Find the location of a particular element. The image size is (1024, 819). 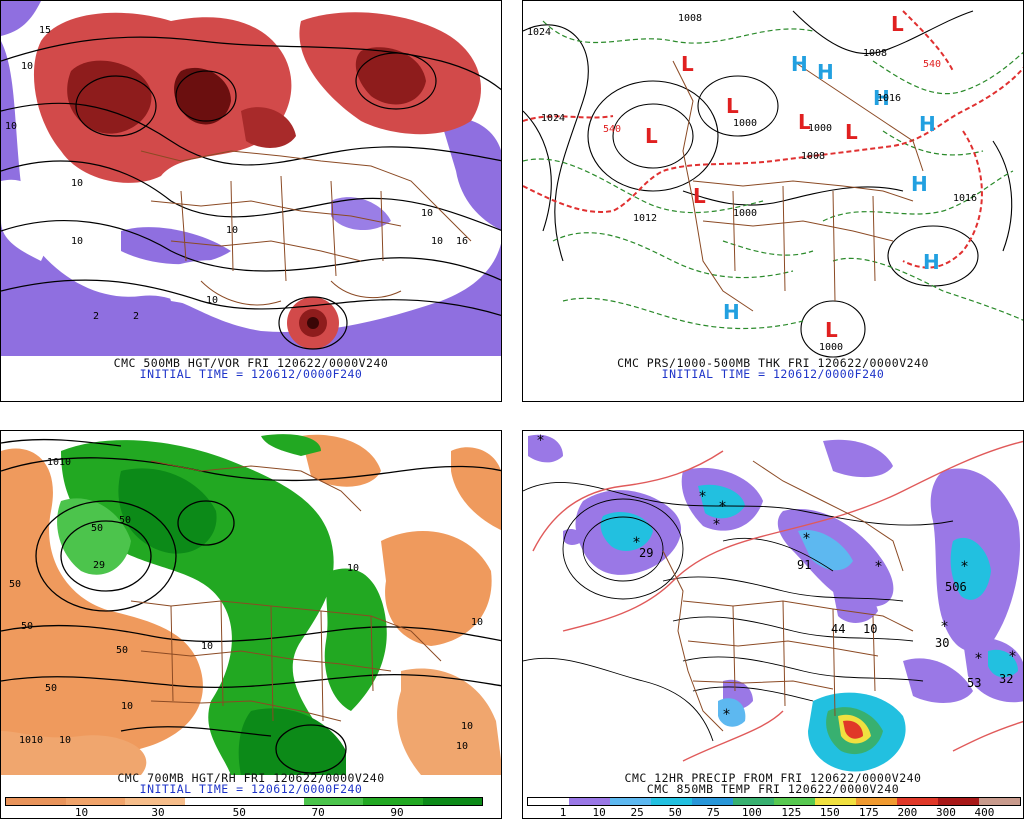

colorbar-tick: 150 is located at coordinates (829, 812).